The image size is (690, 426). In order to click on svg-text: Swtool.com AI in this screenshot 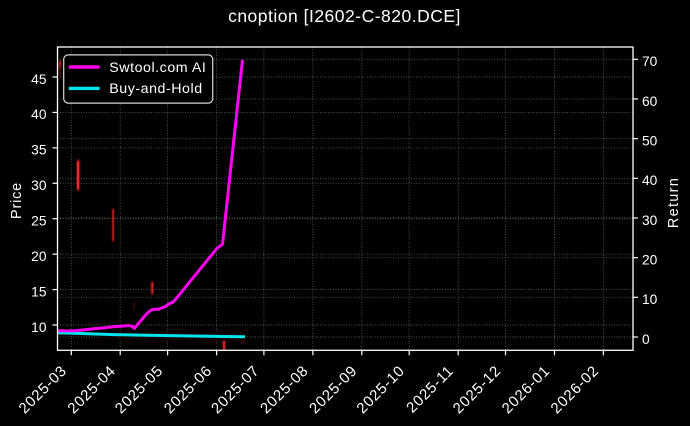, I will do `click(157, 68)`.